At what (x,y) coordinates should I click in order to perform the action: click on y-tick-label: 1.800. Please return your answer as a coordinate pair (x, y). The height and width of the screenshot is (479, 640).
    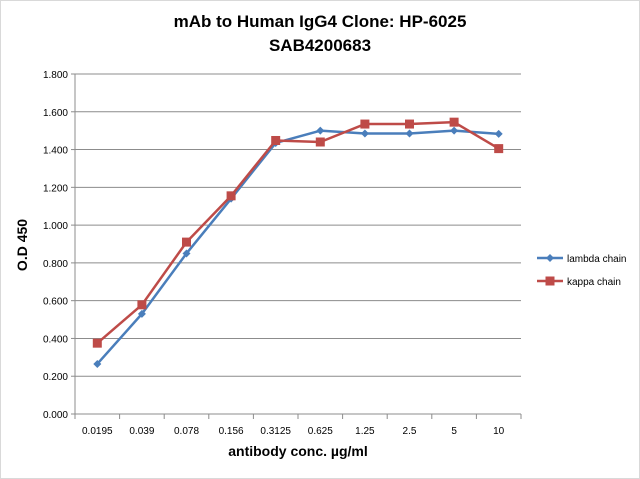
    Looking at the image, I should click on (55, 75).